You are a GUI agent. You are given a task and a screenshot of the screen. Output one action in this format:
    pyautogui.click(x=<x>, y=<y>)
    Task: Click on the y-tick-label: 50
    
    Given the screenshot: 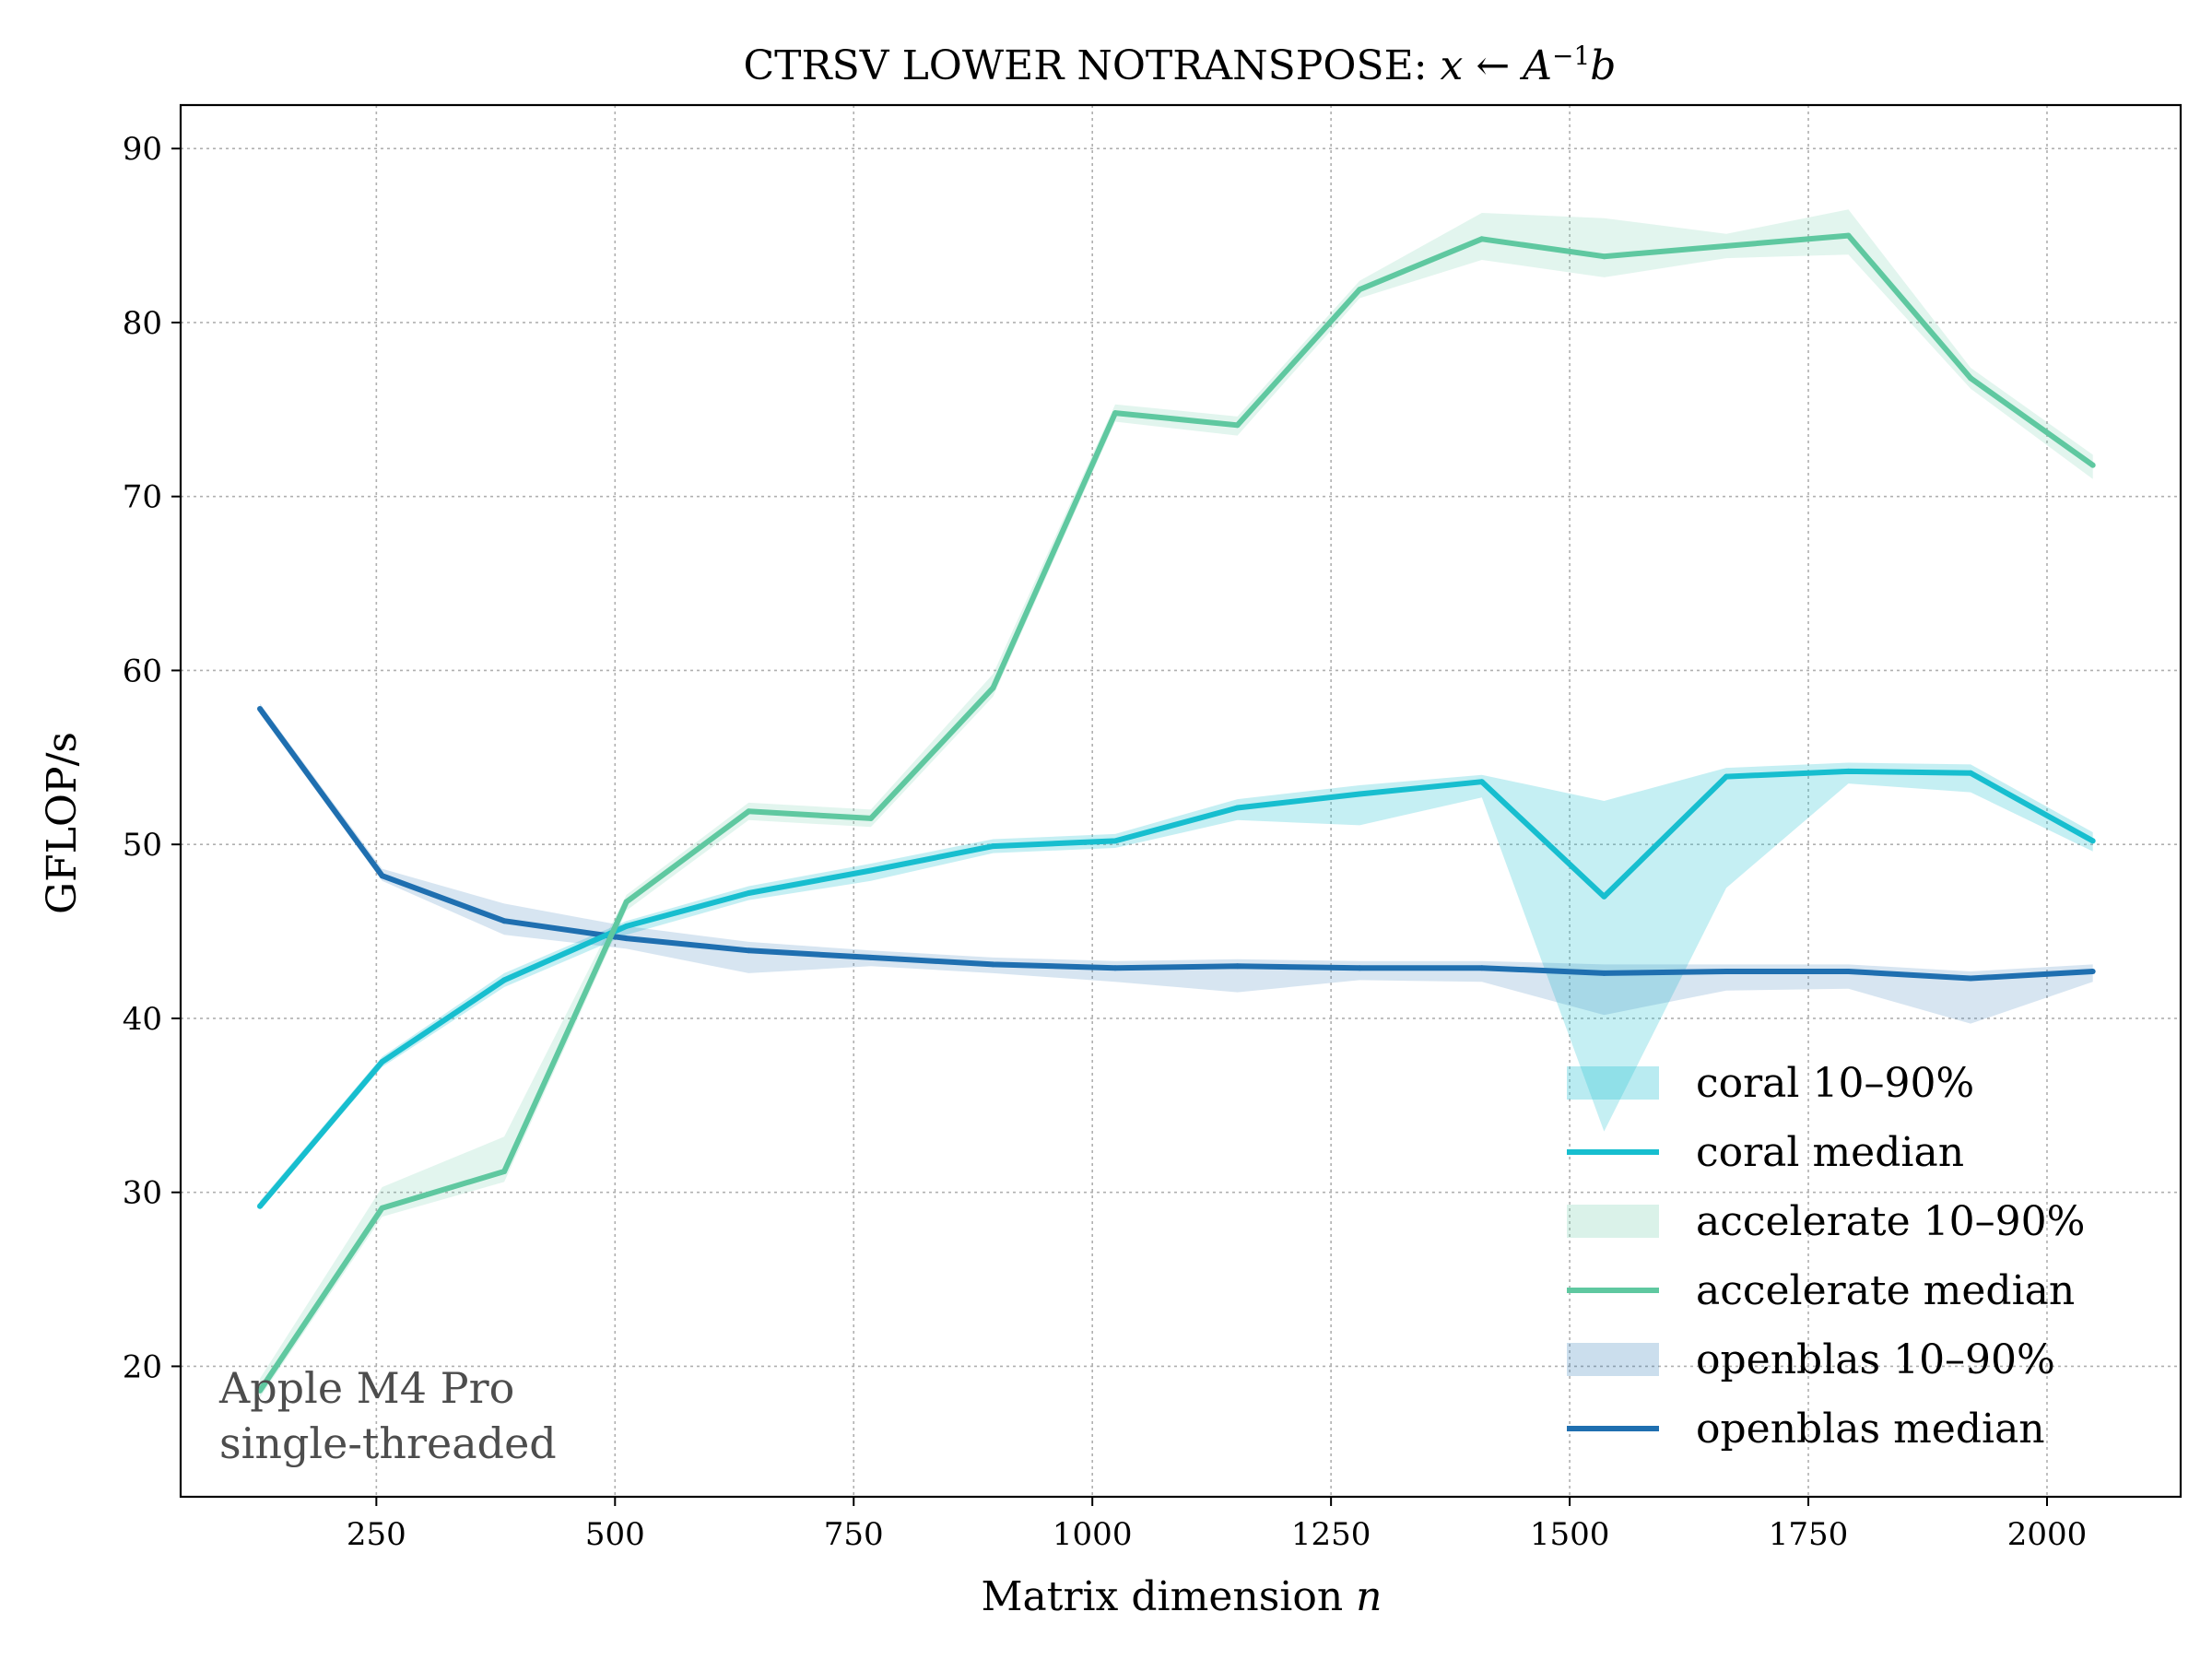 What is the action you would take?
    pyautogui.click(x=142, y=845)
    